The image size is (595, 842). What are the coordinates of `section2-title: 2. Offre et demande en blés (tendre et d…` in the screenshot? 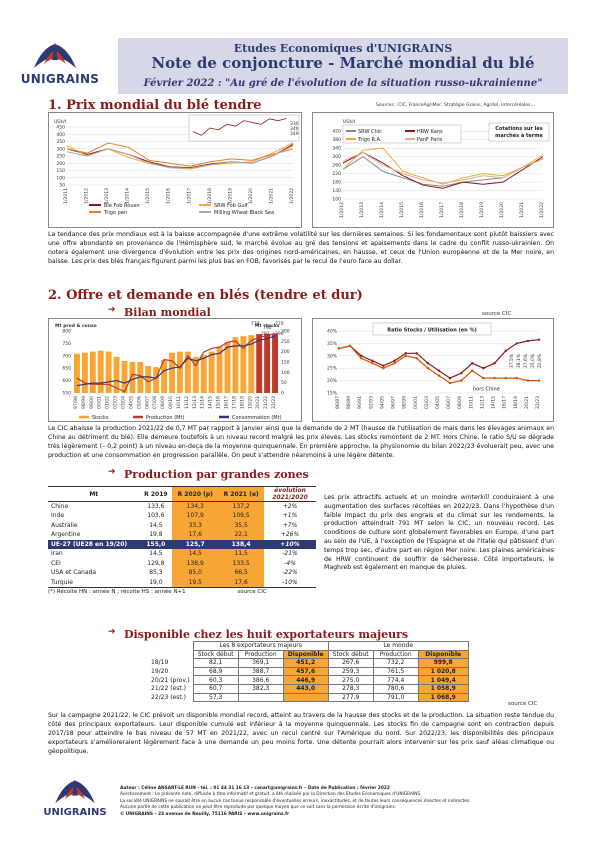 It's located at (205, 295).